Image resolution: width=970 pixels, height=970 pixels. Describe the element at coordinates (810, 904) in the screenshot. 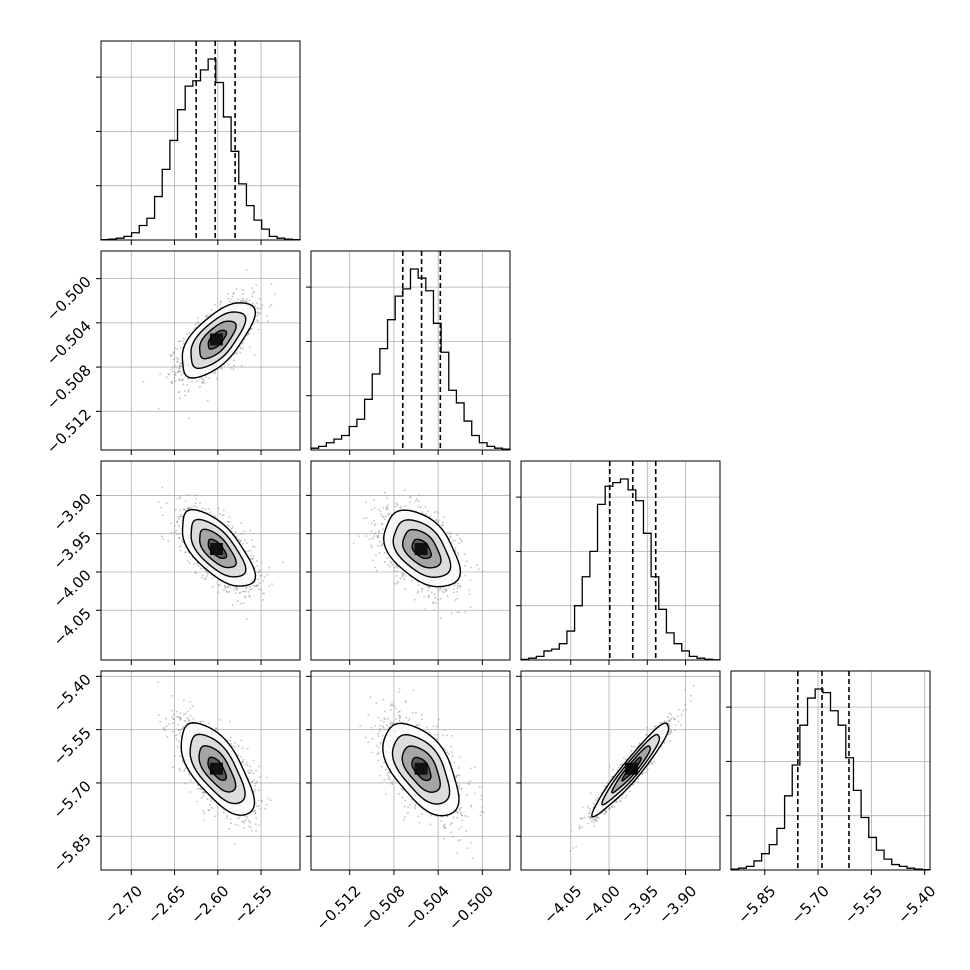

I see `x-tick-label: −5.70` at that location.